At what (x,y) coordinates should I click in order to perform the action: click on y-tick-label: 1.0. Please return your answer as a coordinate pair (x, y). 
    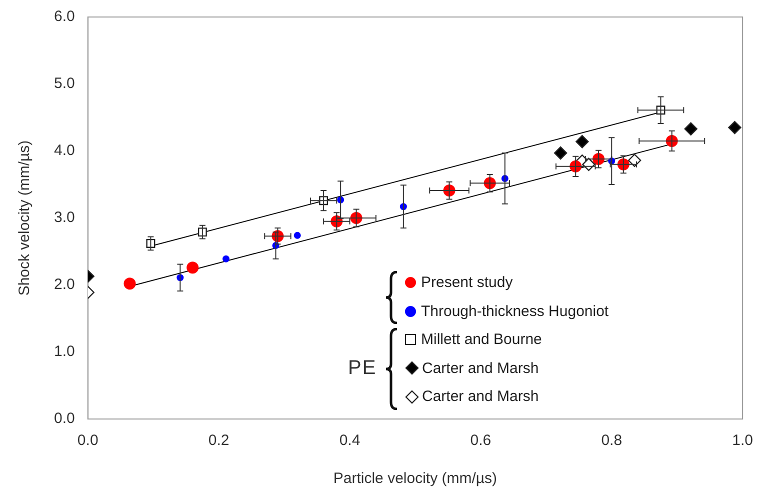
    Looking at the image, I should click on (64, 351).